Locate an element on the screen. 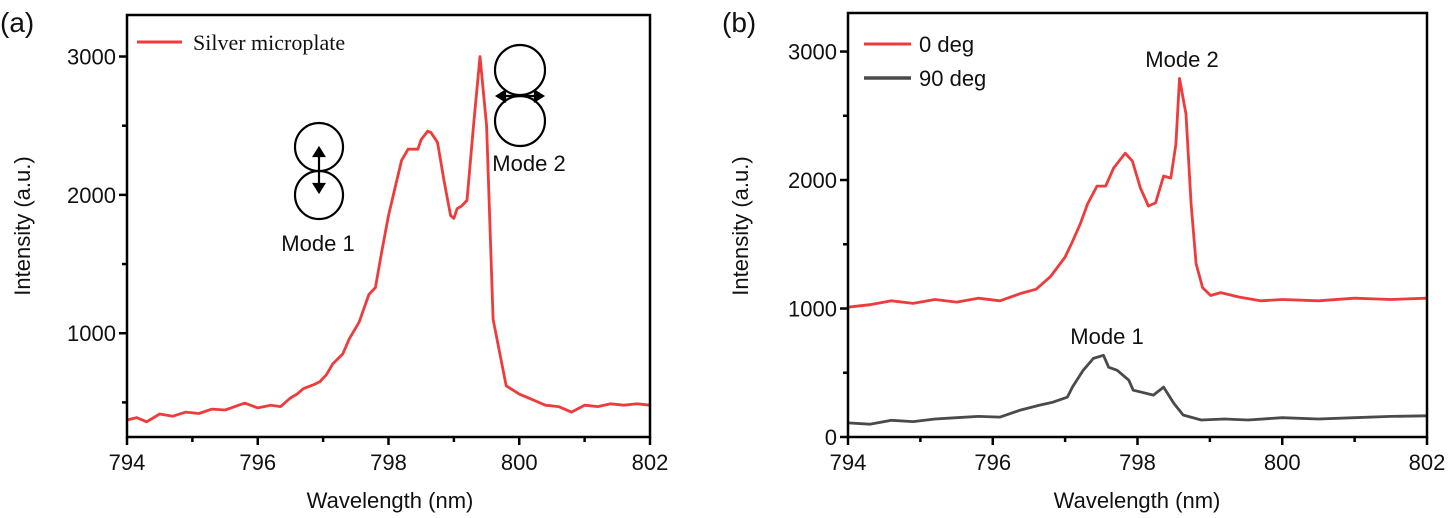  annotation-mode-2-a: Mode 2 is located at coordinates (528, 163).